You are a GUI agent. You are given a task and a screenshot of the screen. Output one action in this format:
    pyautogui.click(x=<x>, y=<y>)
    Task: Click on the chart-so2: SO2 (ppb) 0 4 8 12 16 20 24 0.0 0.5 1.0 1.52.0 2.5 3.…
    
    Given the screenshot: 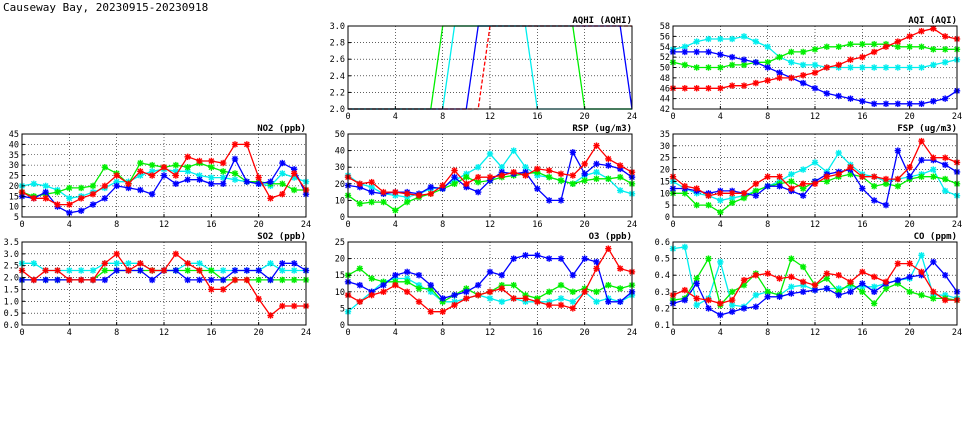 What is the action you would take?
    pyautogui.click(x=157, y=285)
    